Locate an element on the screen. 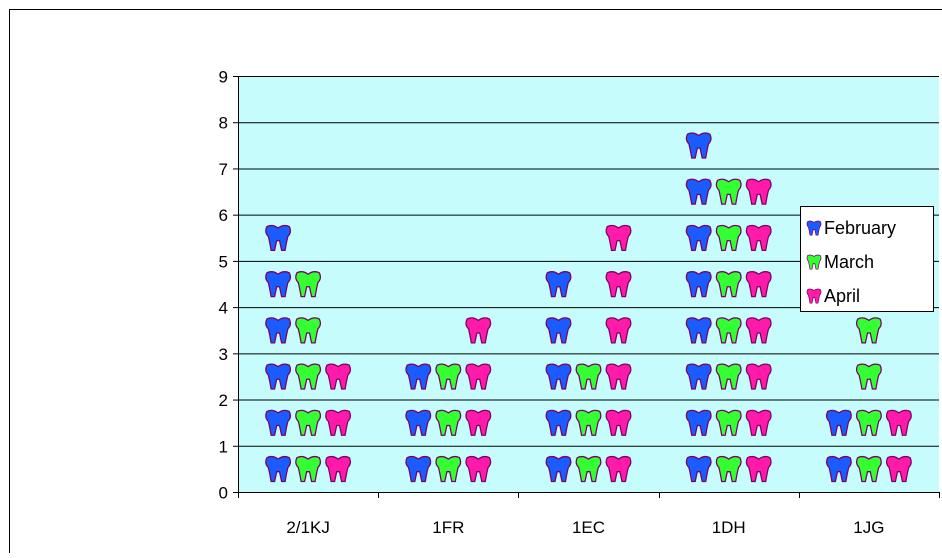 This screenshot has height=558, width=942. legend-item-march: March is located at coordinates (840, 262).